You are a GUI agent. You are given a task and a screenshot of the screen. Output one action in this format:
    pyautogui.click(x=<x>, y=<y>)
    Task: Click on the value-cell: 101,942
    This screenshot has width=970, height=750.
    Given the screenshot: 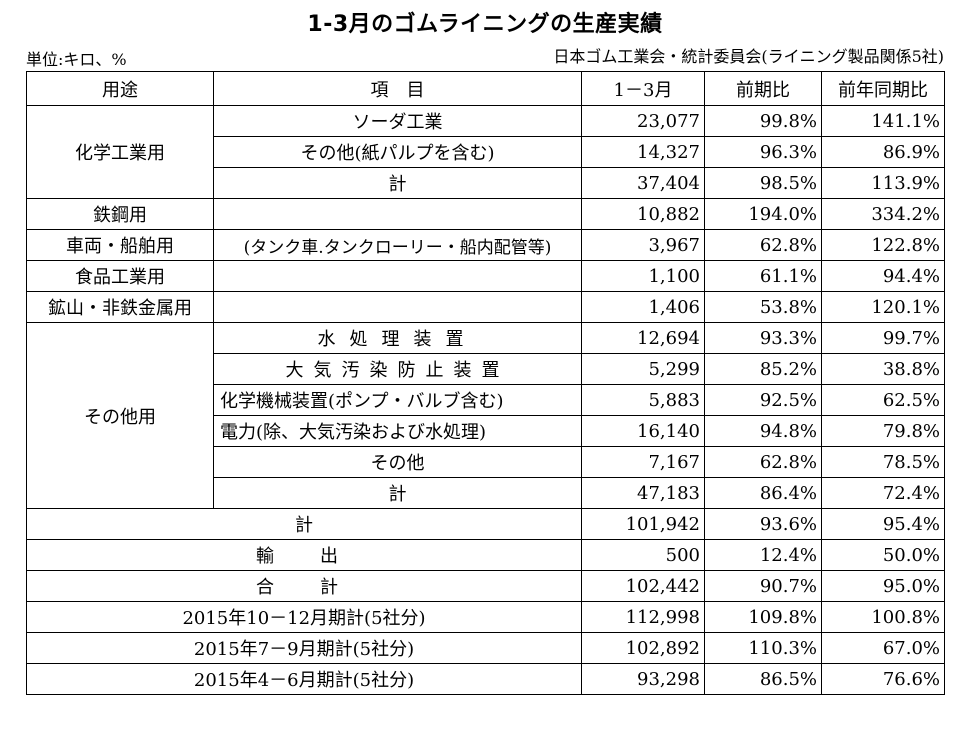 What is the action you would take?
    pyautogui.click(x=643, y=524)
    